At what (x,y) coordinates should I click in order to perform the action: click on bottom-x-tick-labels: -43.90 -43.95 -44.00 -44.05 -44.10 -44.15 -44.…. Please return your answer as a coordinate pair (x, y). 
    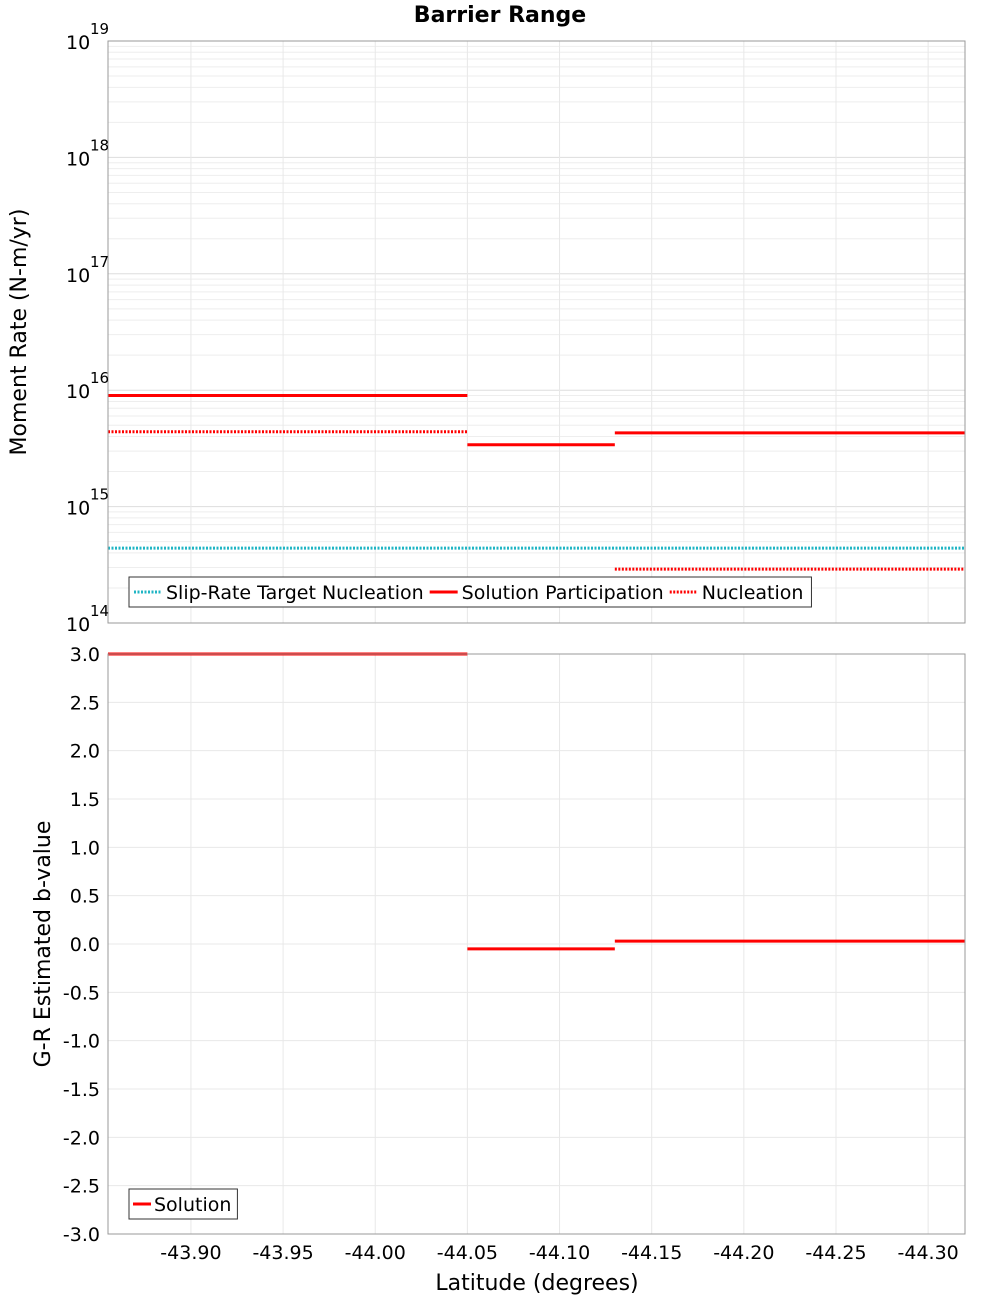
    Looking at the image, I should click on (559, 1253).